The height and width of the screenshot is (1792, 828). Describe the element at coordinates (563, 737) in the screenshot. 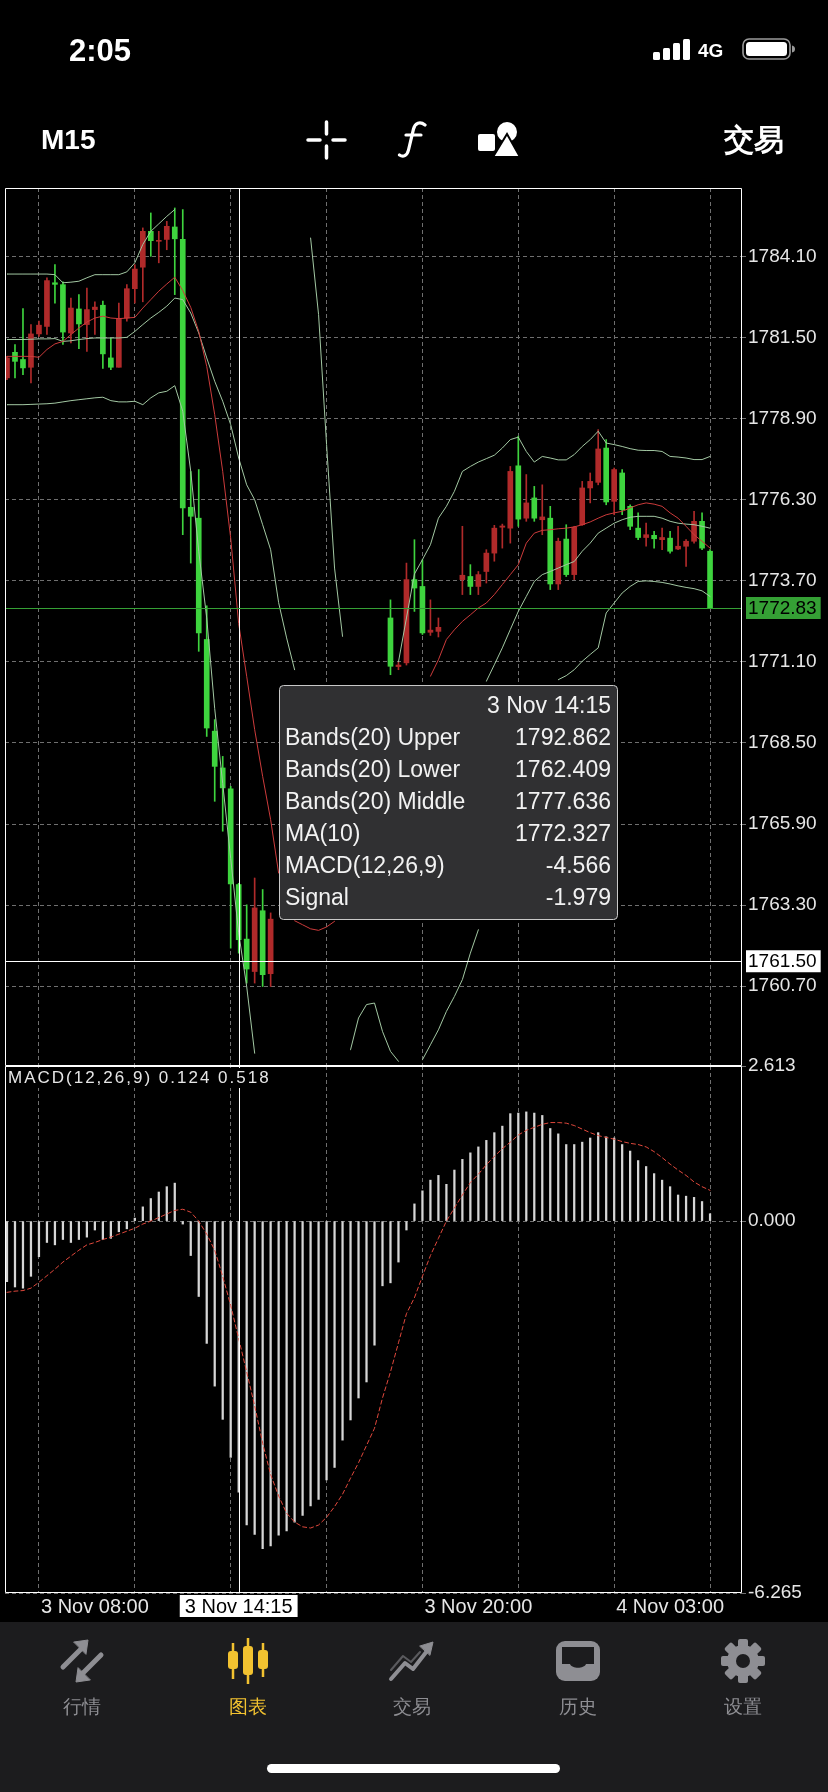

I see `annotation: 1792.862` at that location.